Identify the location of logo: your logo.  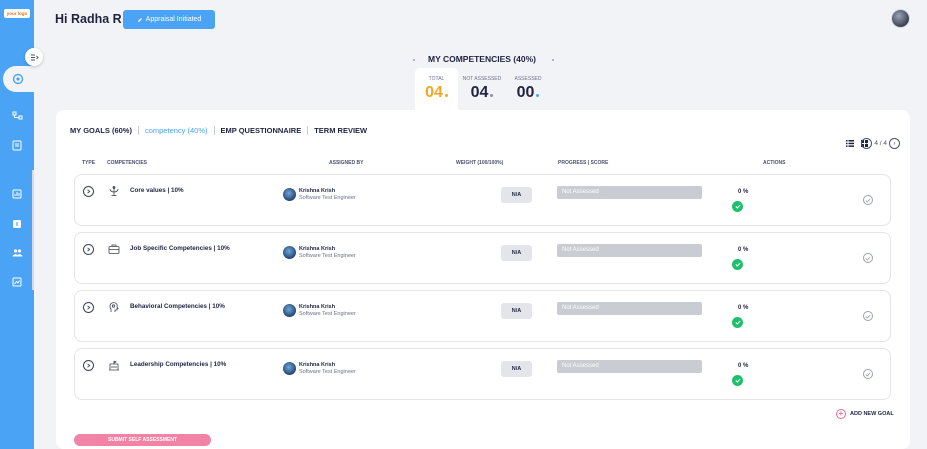
(17, 13).